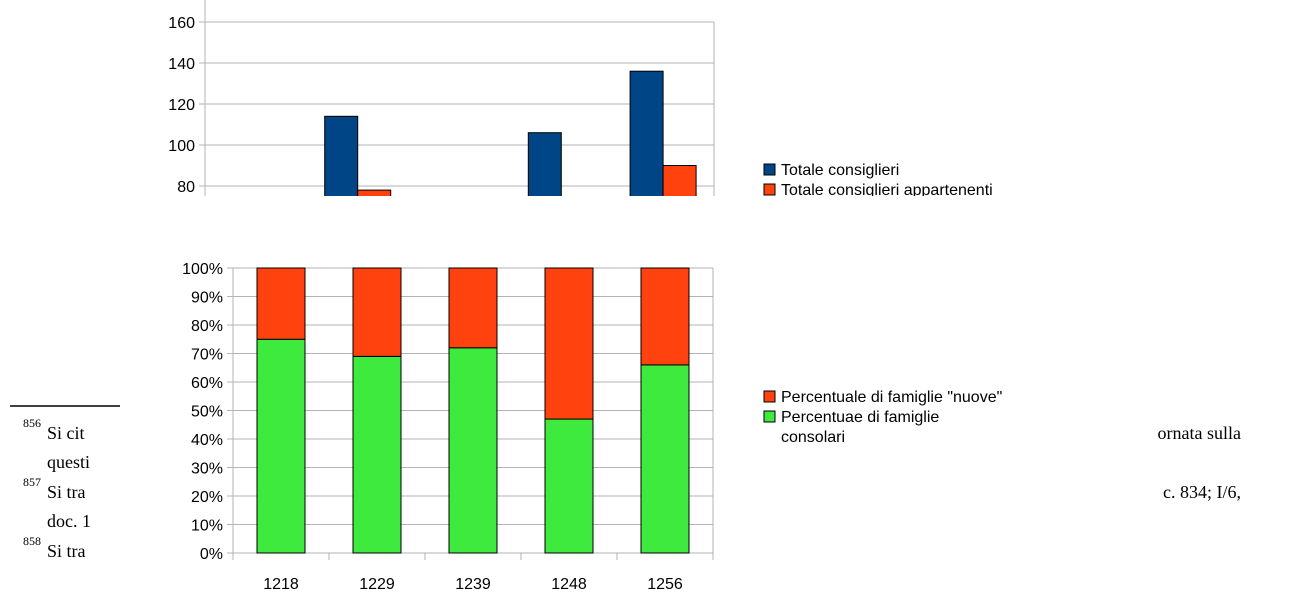 The image size is (1294, 594). Describe the element at coordinates (186, 187) in the screenshot. I see `y-tick-label: 80` at that location.